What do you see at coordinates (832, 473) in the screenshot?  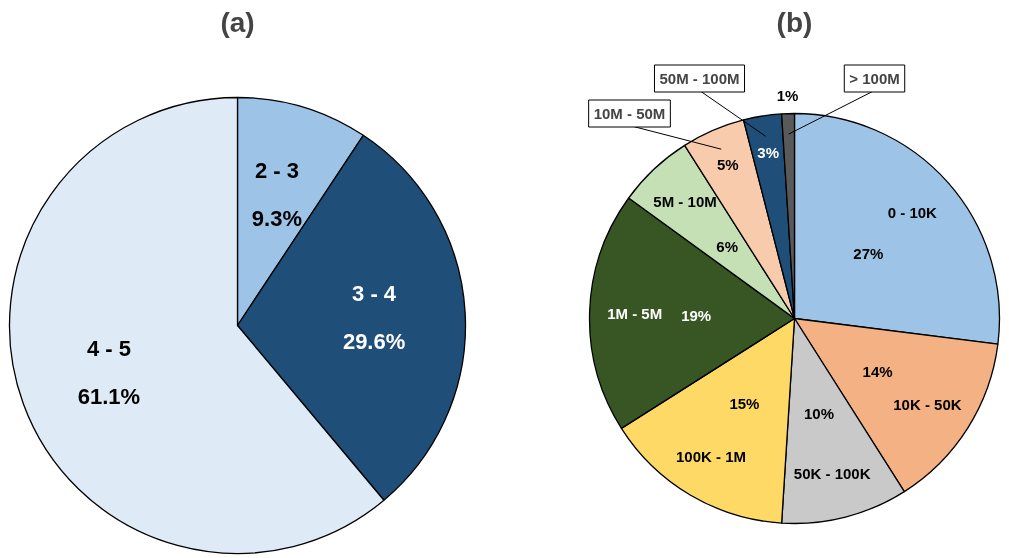 I see `slice-label: 50K - 100K` at bounding box center [832, 473].